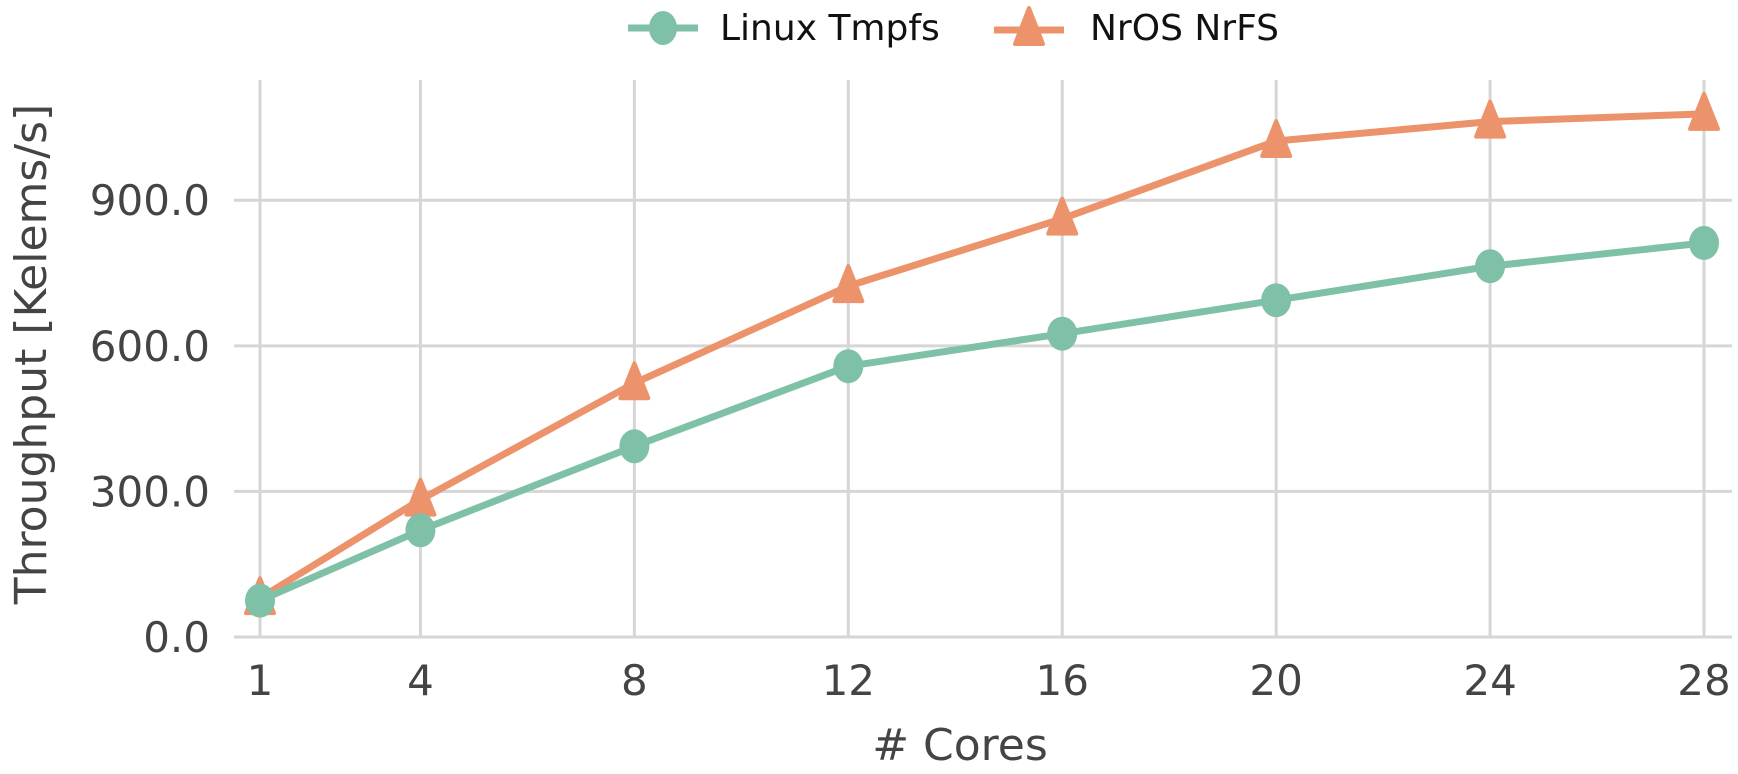 Image resolution: width=1738 pixels, height=774 pixels. I want to click on x-tick-label: 4, so click(420, 680).